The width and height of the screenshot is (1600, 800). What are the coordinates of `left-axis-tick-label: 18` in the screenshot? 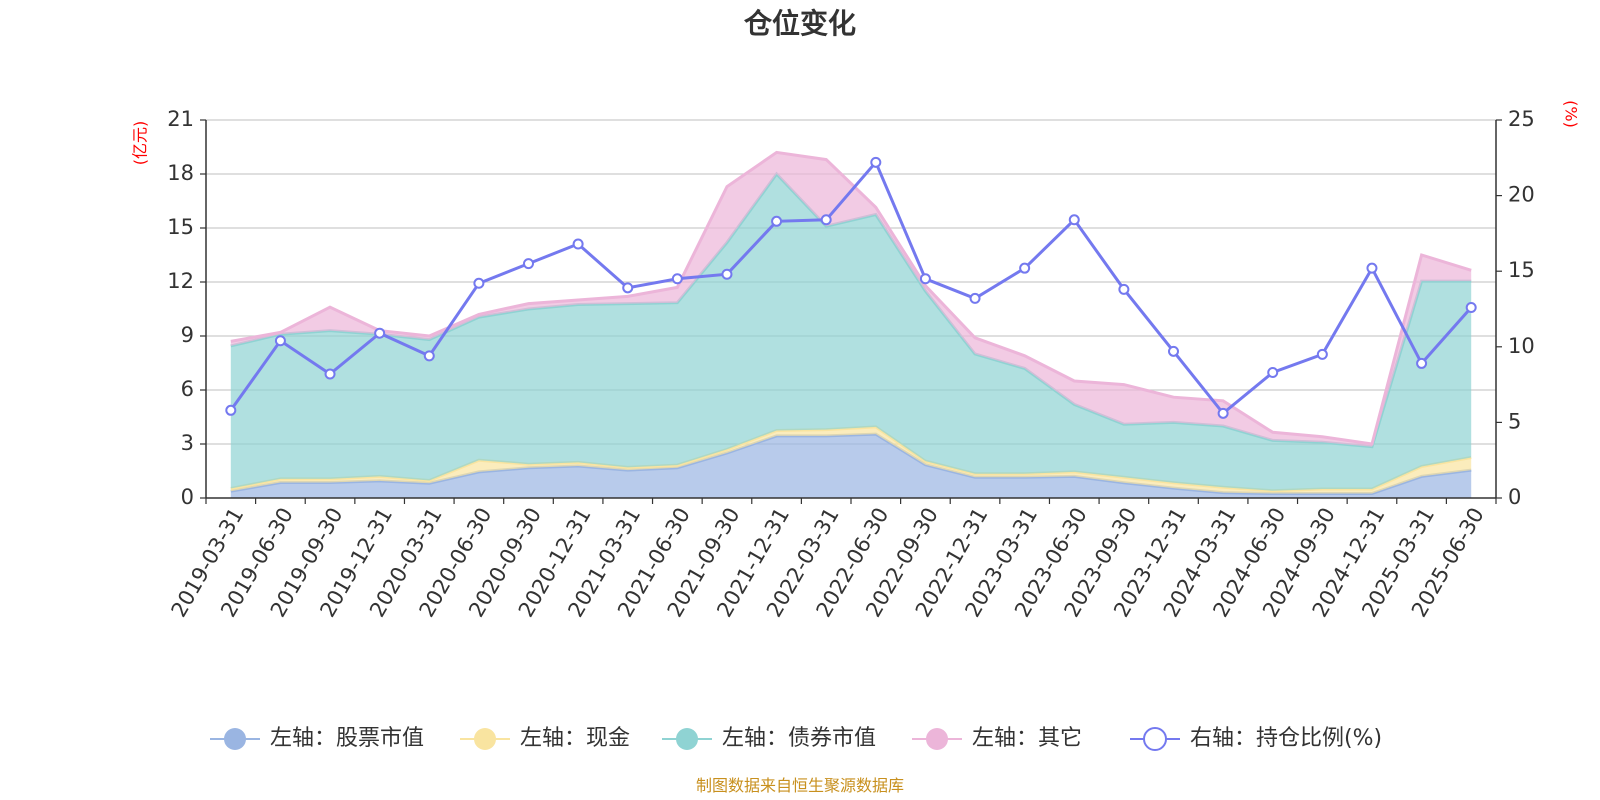 It's located at (180, 173).